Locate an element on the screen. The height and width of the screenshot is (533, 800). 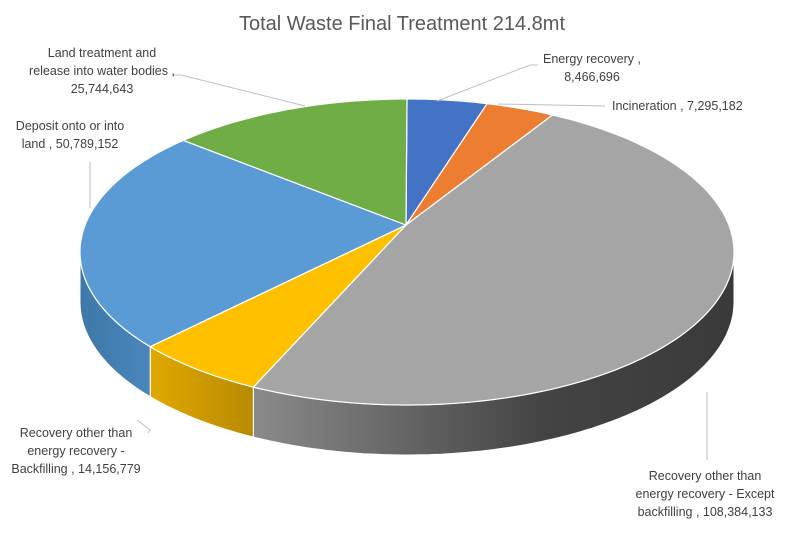
data-label: Incineration , 7,295,182 is located at coordinates (677, 106).